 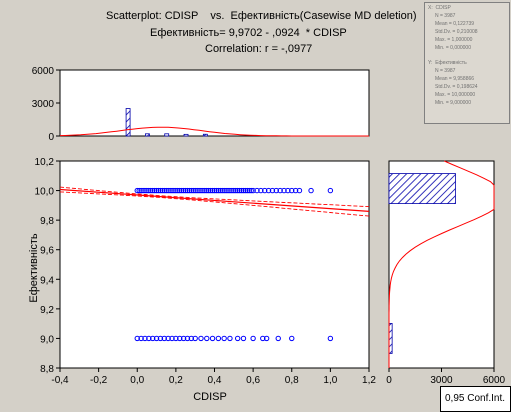 What do you see at coordinates (475, 398) in the screenshot?
I see `conf-interval-label: 0,95 Conf.Int.` at bounding box center [475, 398].